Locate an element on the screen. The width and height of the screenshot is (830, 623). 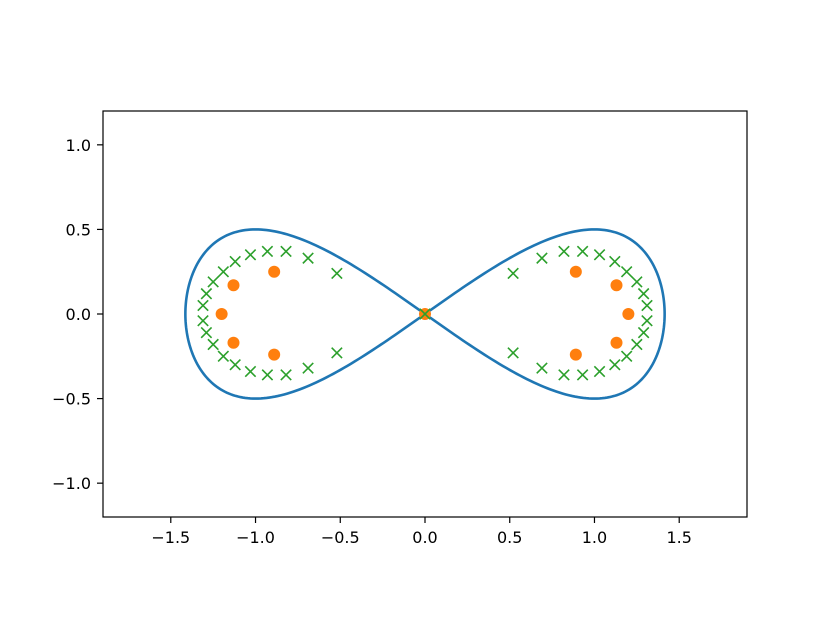
x-tick-label: 0.5 is located at coordinates (509, 537).